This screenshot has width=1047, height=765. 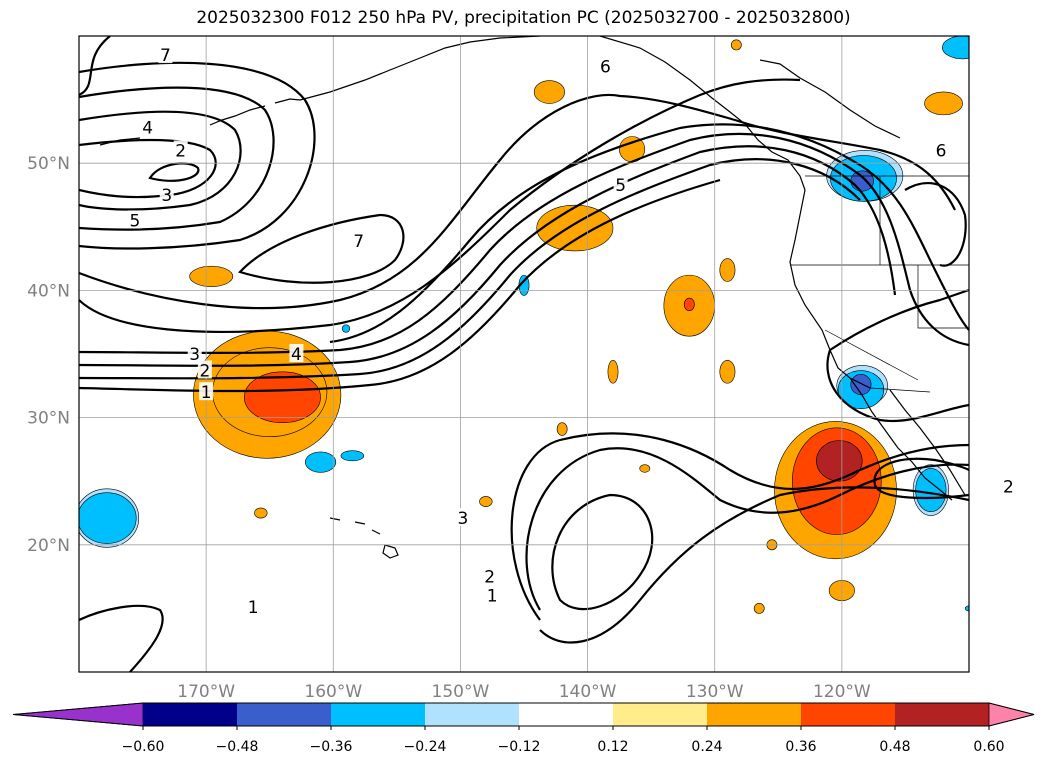 What do you see at coordinates (927, 442) in the screenshot?
I see `mexico-coast` at bounding box center [927, 442].